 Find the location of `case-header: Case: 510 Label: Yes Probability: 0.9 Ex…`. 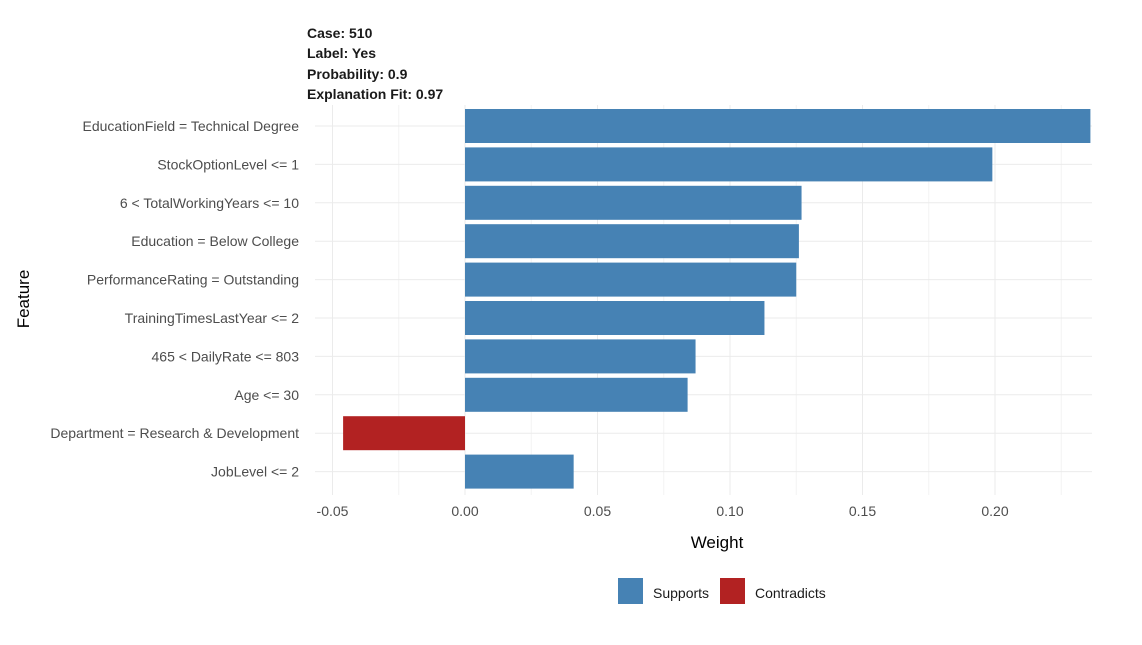

case-header: Case: 510 Label: Yes Probability: 0.9 Ex… is located at coordinates (375, 63).